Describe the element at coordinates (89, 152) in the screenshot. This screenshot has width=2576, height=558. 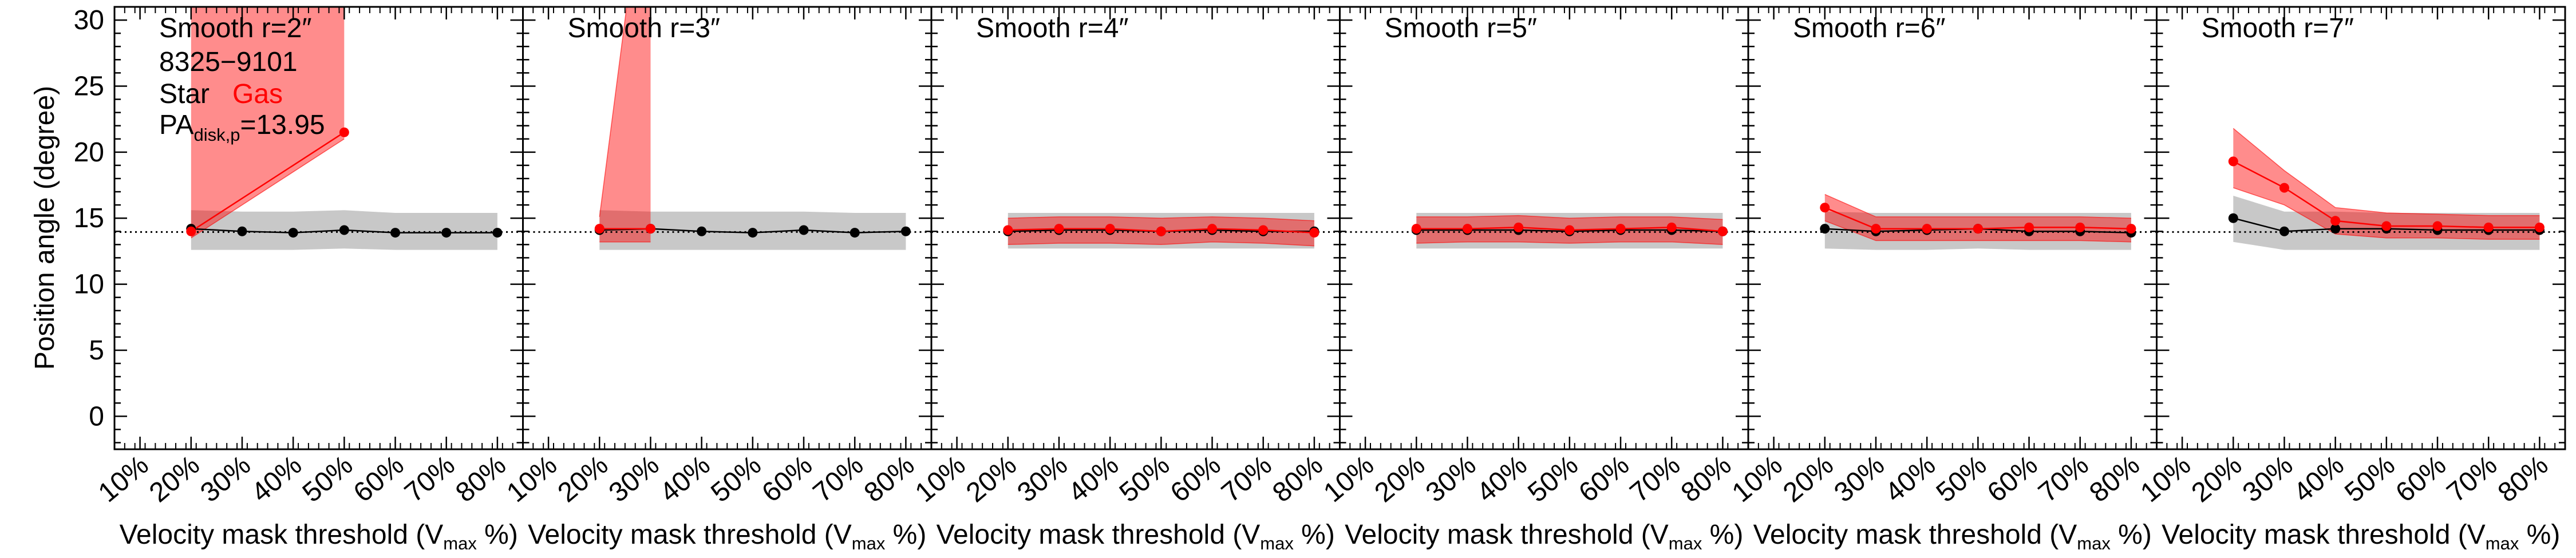
I see `y-tick-label: 20` at that location.